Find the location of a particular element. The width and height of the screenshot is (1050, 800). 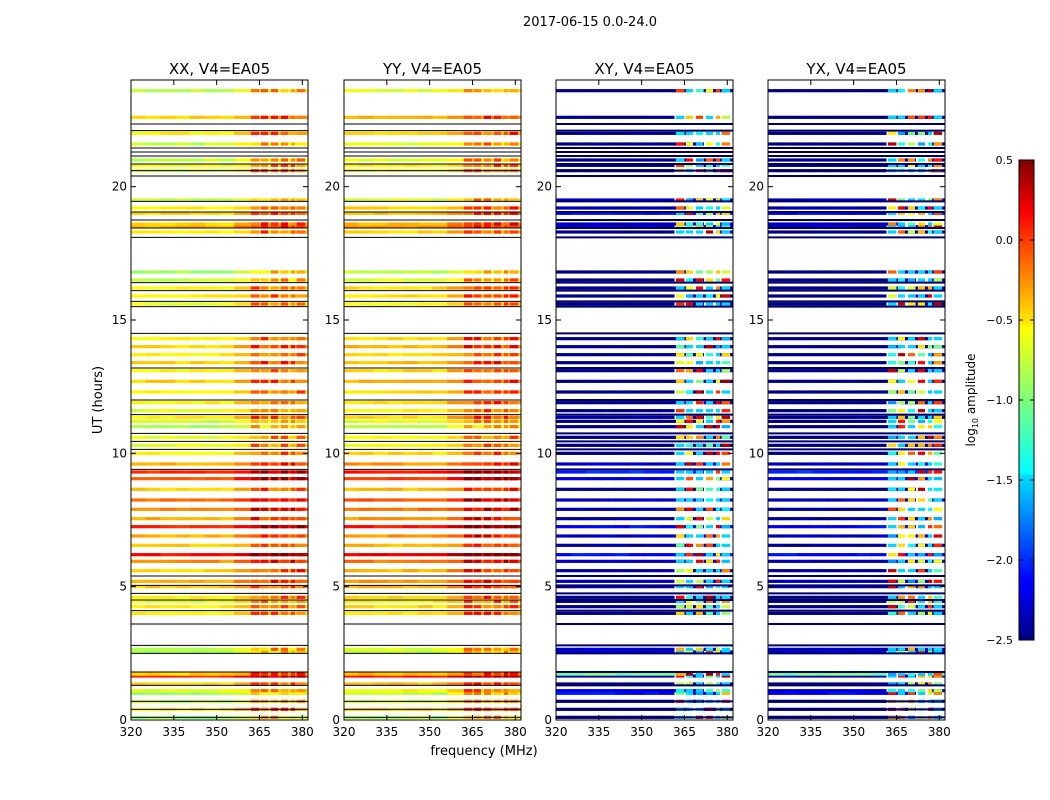

x-tick-label: 350 is located at coordinates (641, 732).